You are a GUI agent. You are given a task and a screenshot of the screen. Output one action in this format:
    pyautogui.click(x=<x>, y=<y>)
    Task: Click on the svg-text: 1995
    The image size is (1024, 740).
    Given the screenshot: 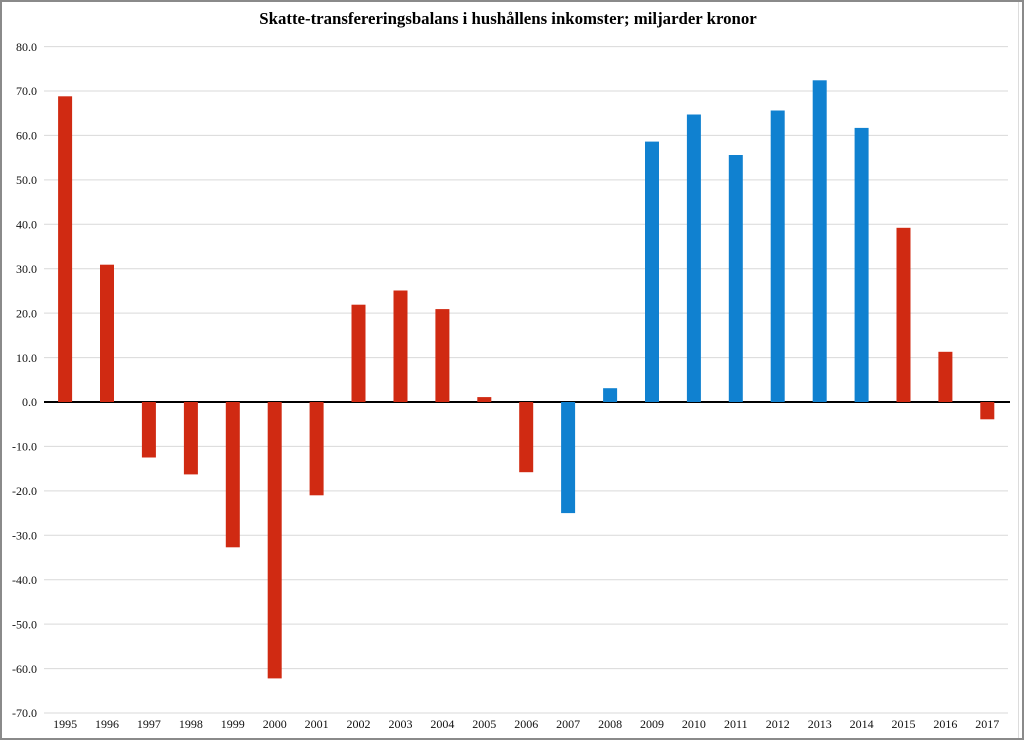 What is the action you would take?
    pyautogui.click(x=65, y=724)
    